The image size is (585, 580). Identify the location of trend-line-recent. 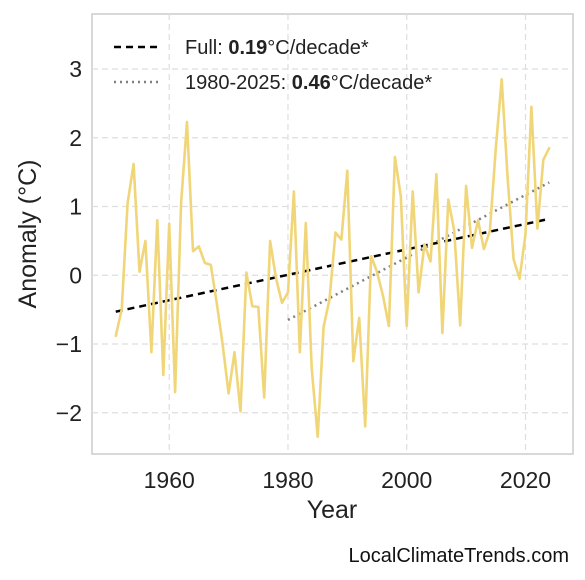
(418, 251).